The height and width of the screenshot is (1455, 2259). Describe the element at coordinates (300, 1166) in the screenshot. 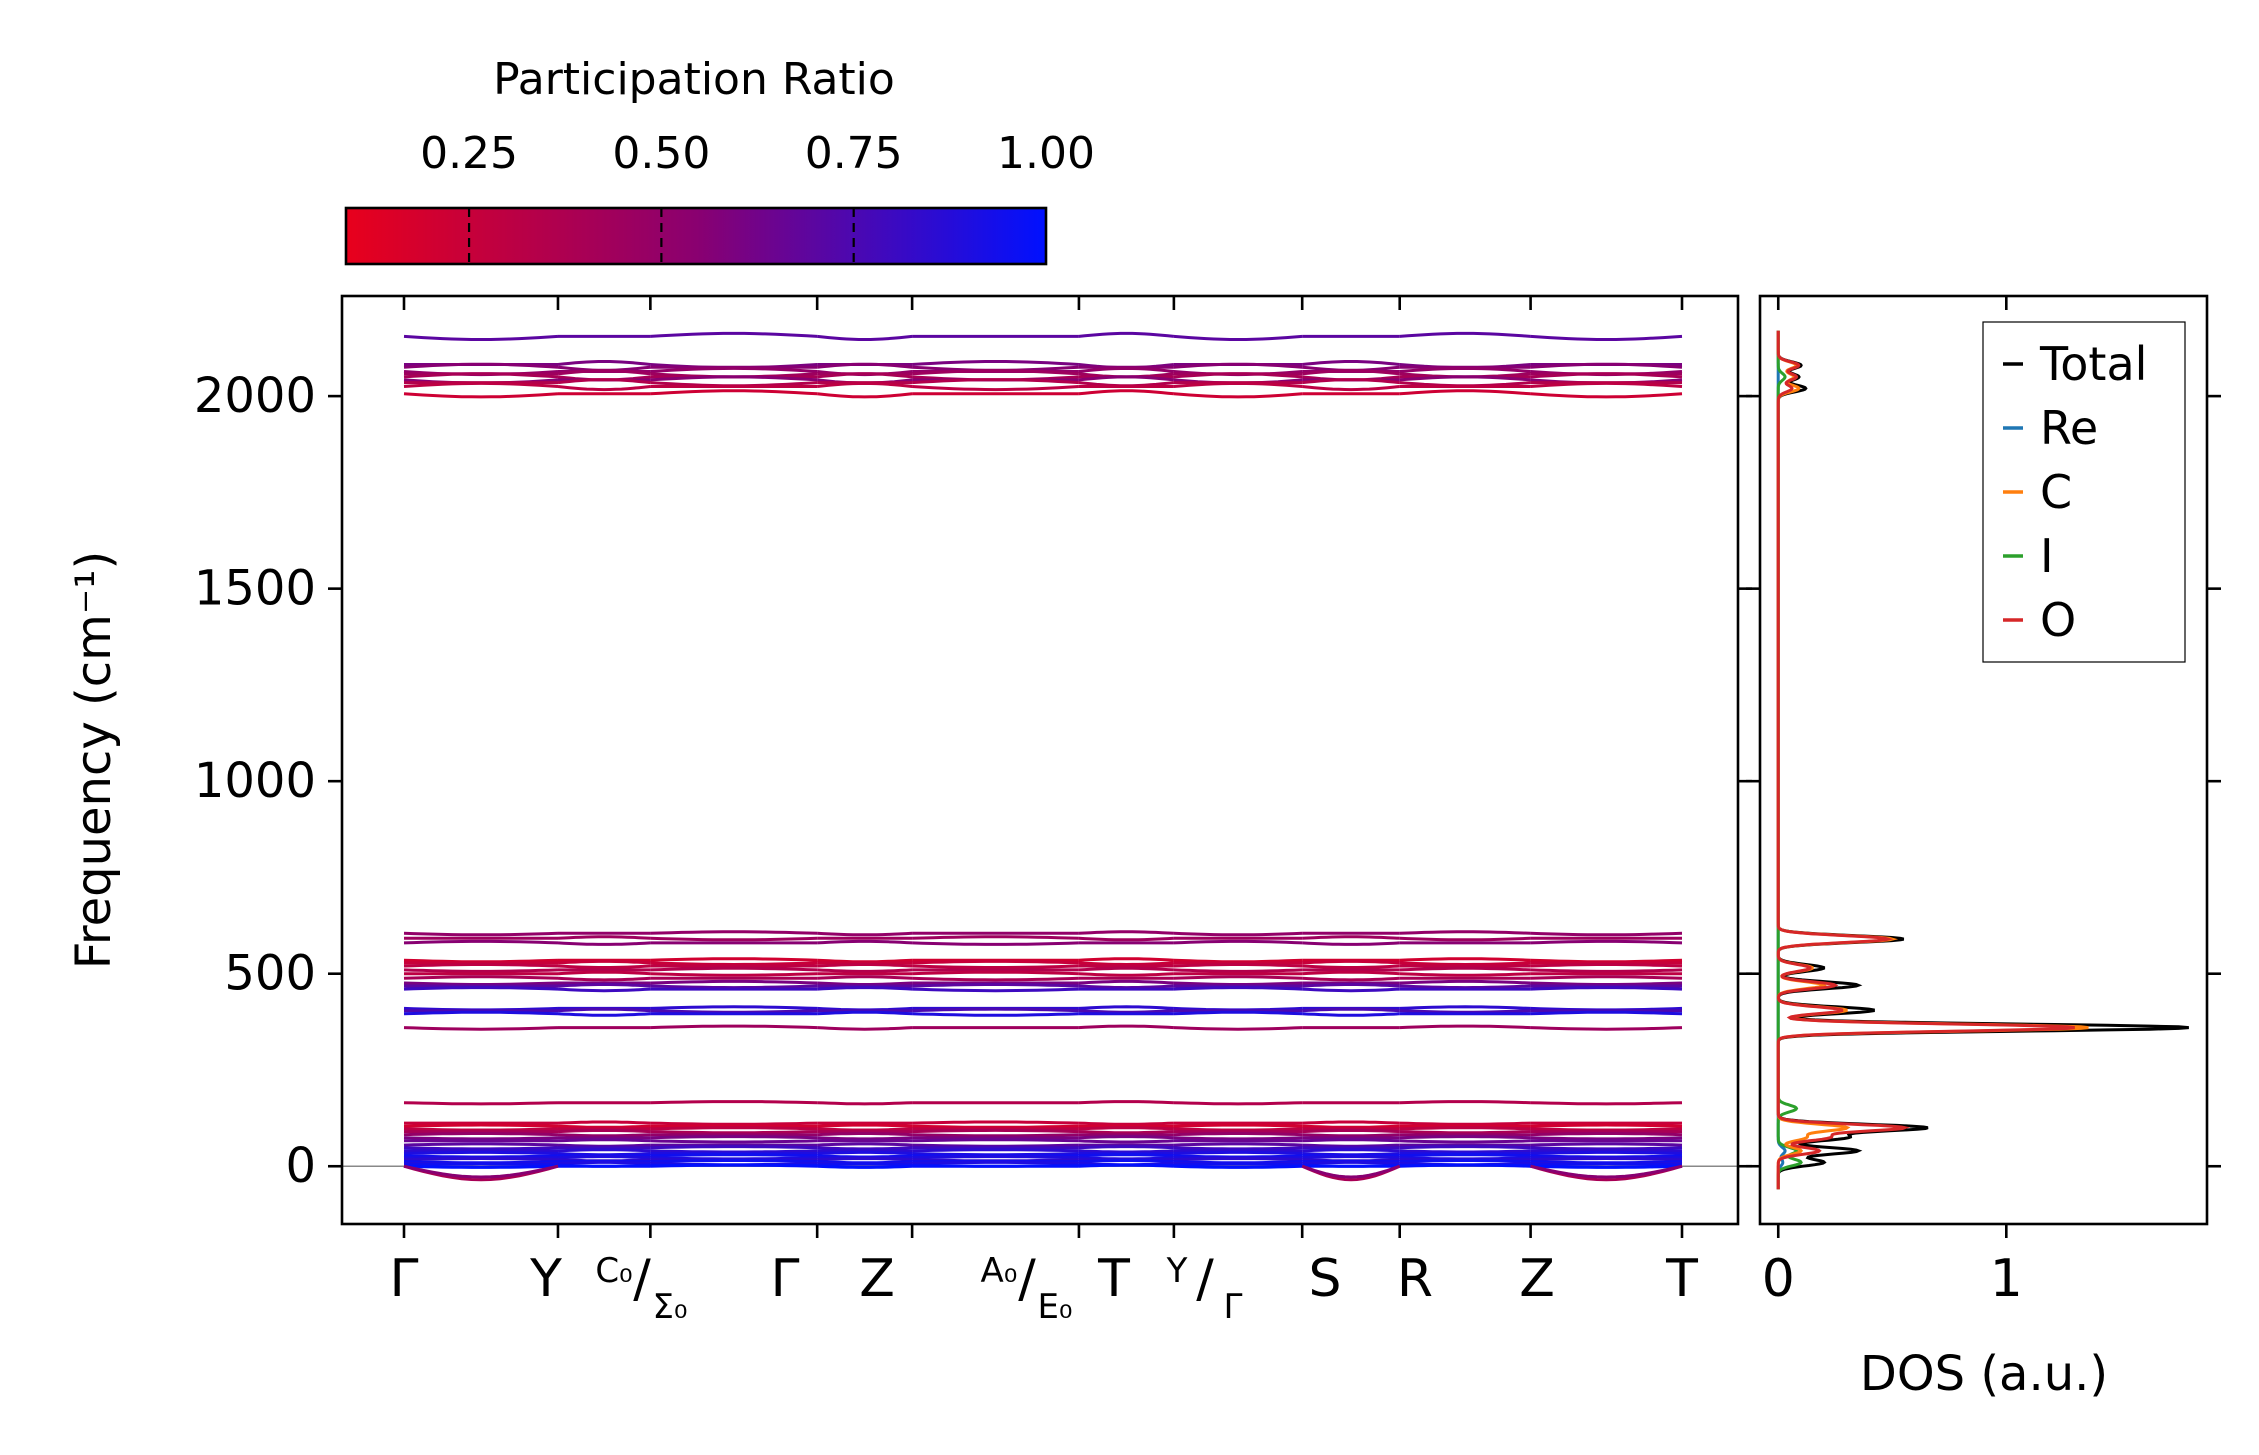

I see `band-y-tick-label: 0` at that location.